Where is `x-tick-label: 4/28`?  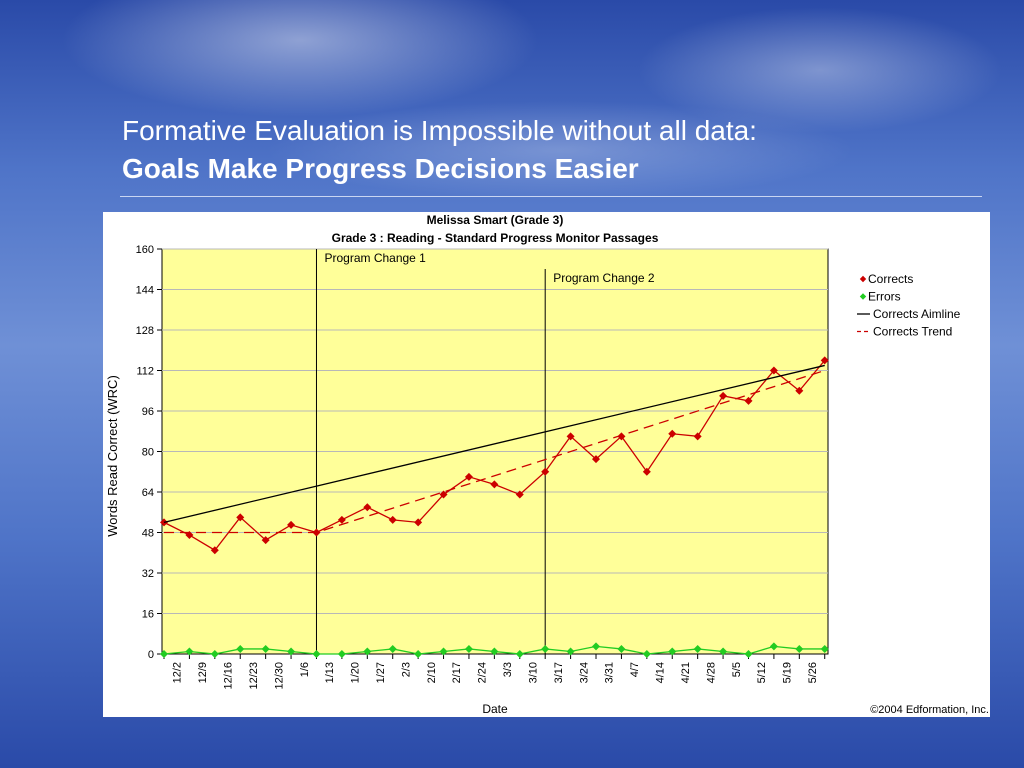 x-tick-label: 4/28 is located at coordinates (711, 672).